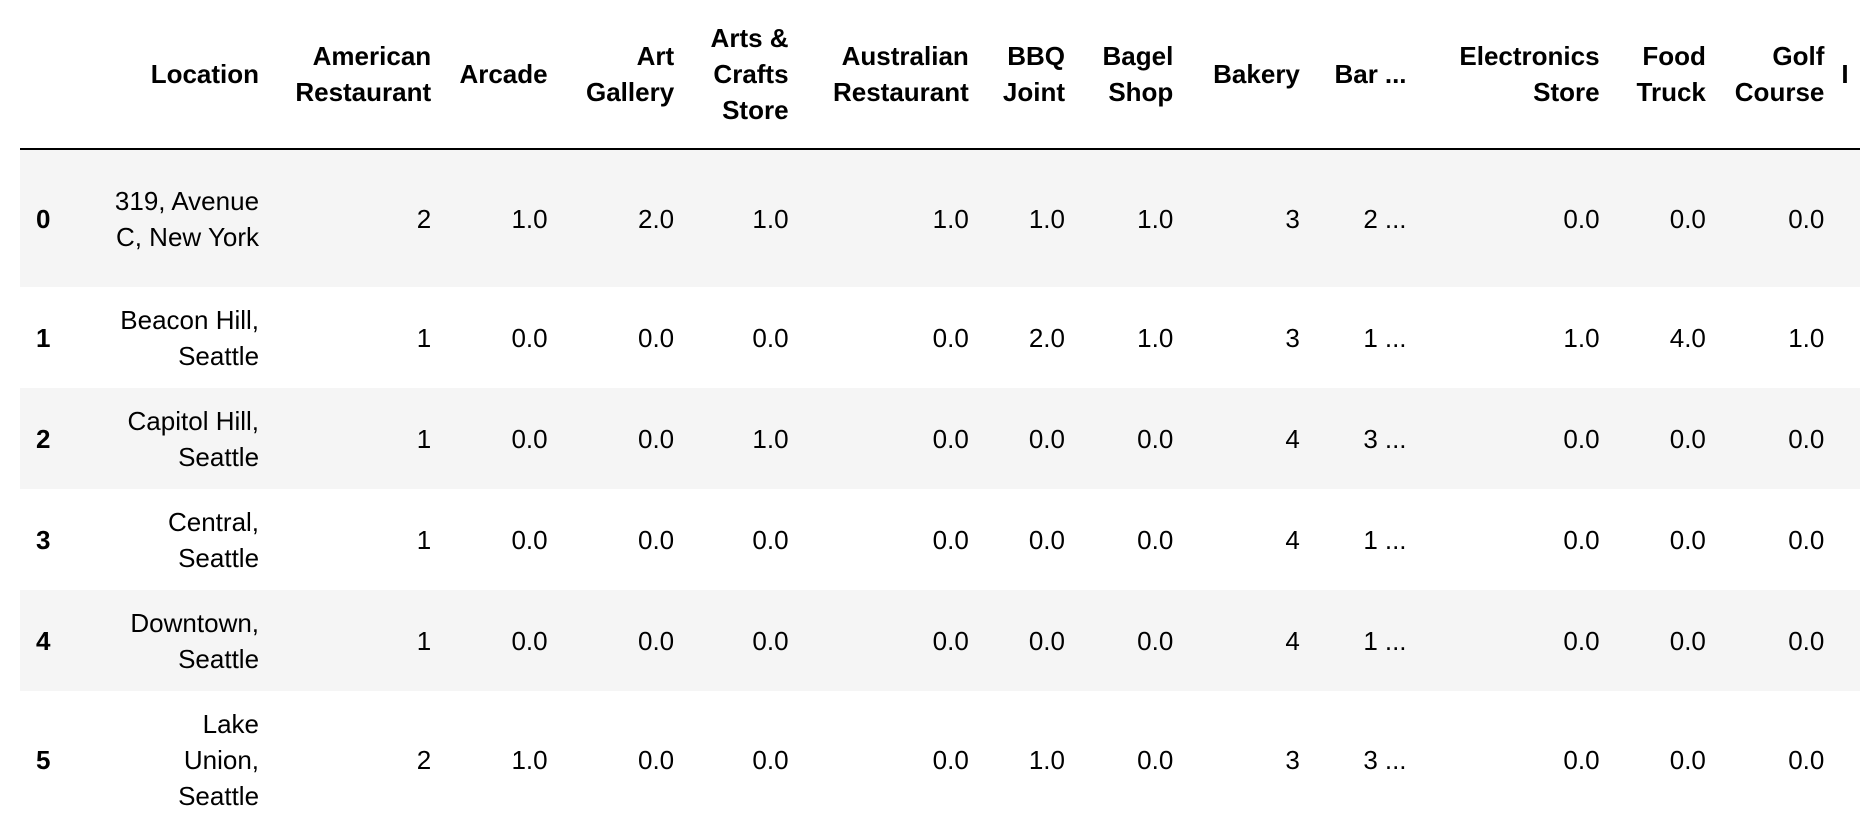 This screenshot has width=1860, height=826. I want to click on row-index: 4, so click(43, 640).